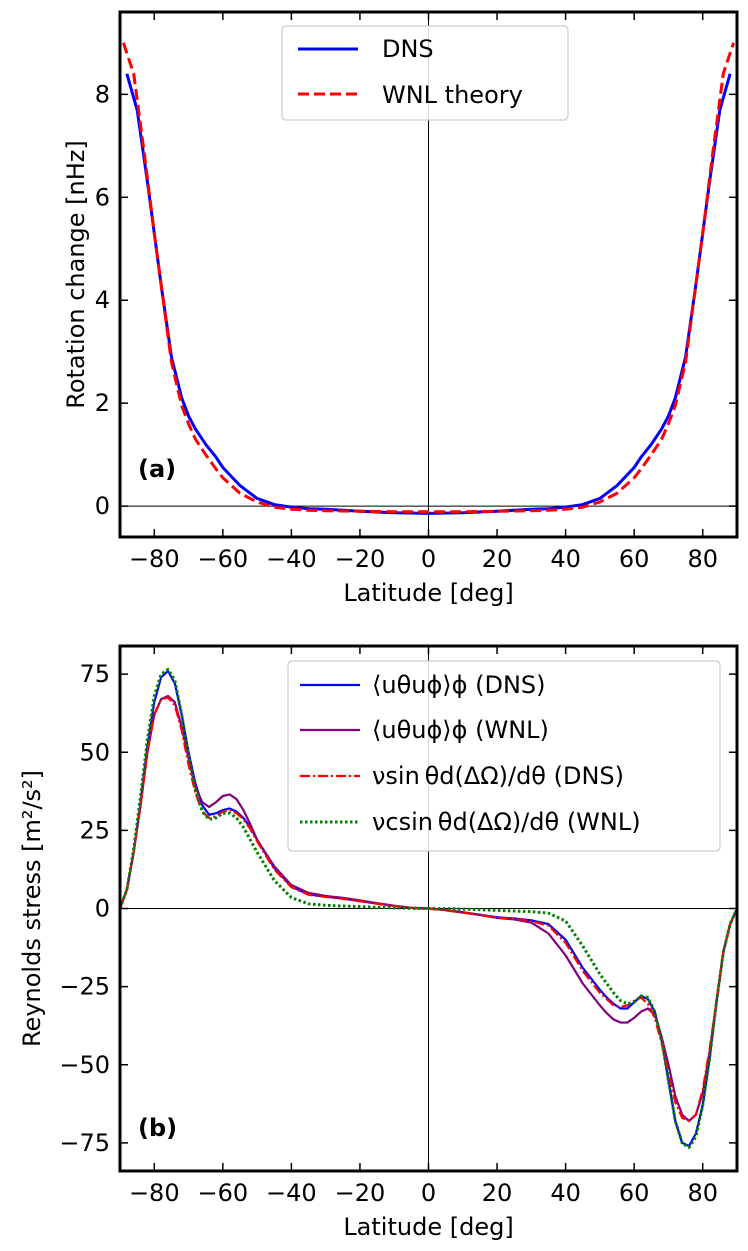  I want to click on legend-label-reynolds-dns: ⟨uθuϕ⟩ϕ (DNS), so click(459, 685).